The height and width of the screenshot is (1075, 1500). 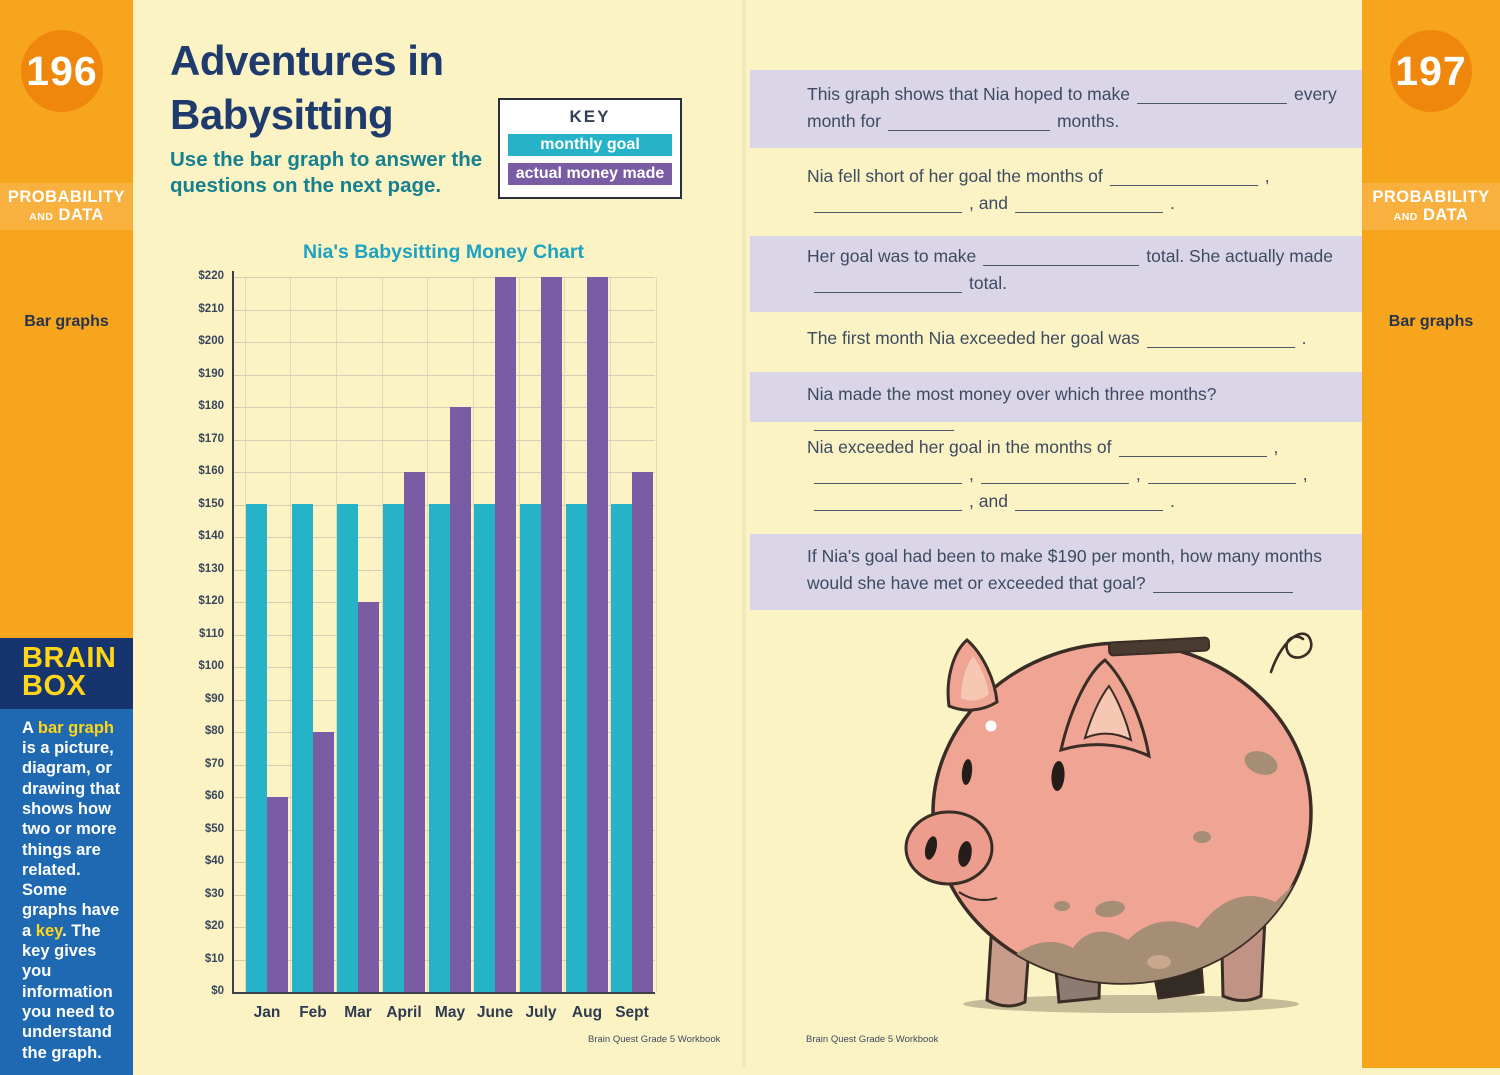 I want to click on footer-right: Brain Quest Grade 5 Workbook, so click(x=872, y=1039).